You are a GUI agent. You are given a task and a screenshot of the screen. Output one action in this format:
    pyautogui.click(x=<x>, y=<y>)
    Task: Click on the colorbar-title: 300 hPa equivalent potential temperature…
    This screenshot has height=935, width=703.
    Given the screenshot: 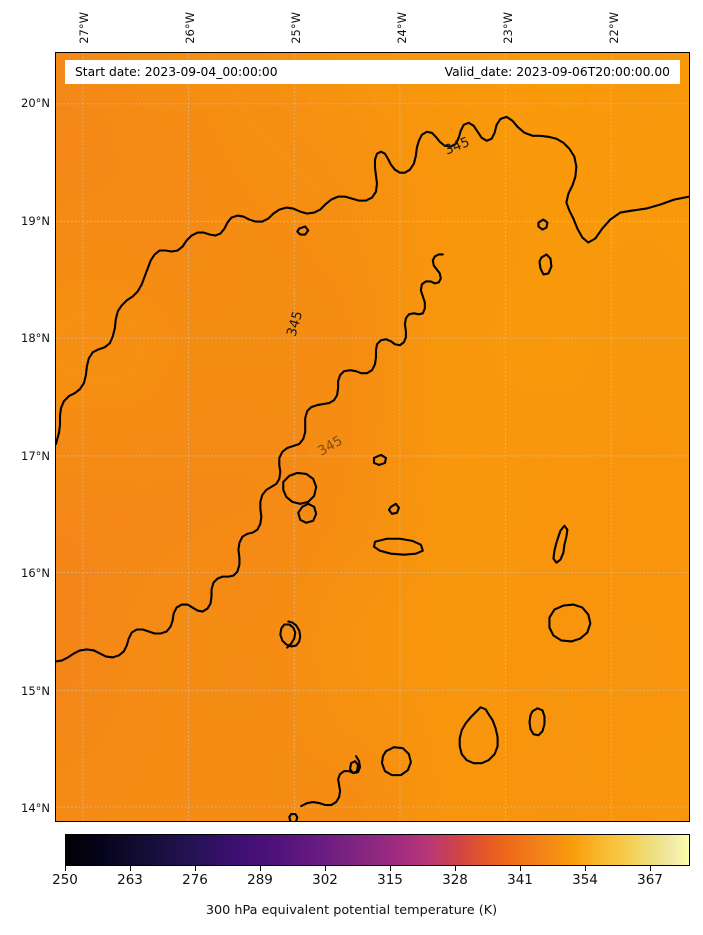 What is the action you would take?
    pyautogui.click(x=351, y=910)
    